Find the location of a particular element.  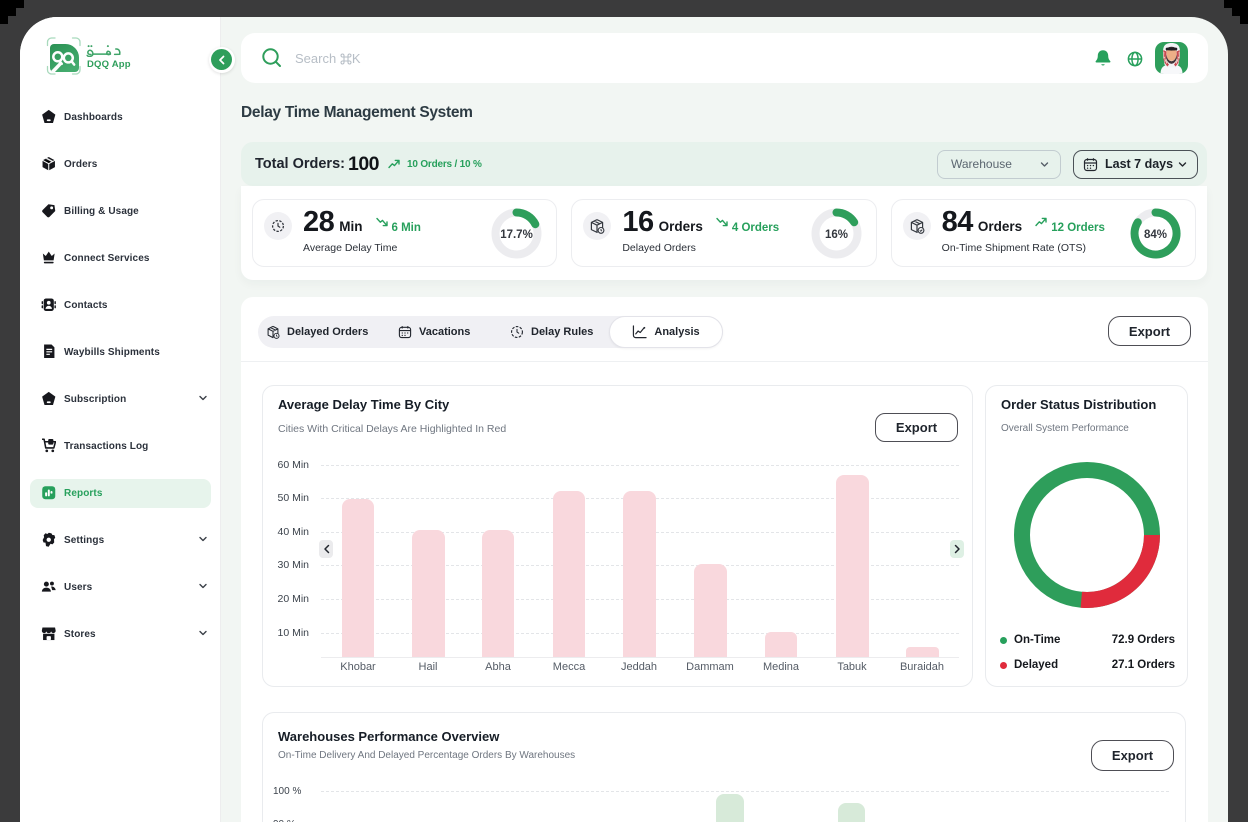

svg-text: 84% is located at coordinates (1155, 235).